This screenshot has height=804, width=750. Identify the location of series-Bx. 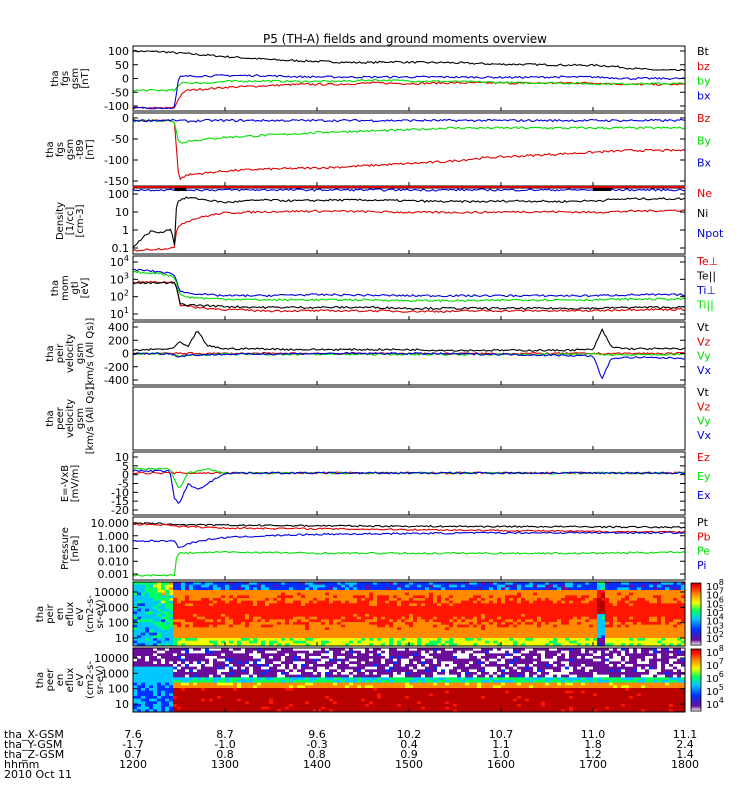
(409, 120).